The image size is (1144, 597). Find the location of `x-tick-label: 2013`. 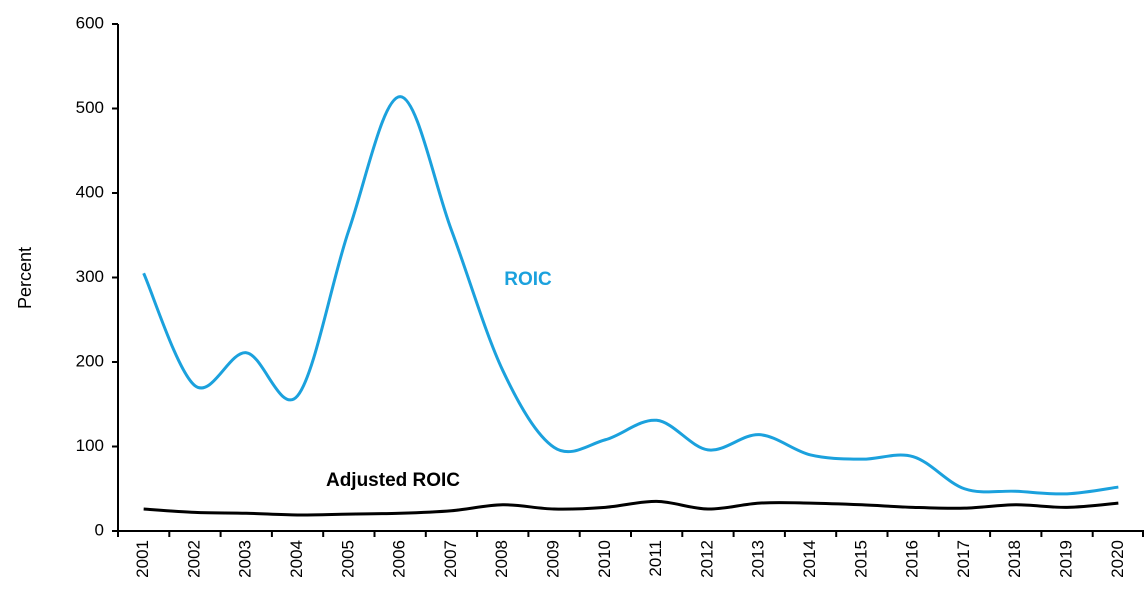

x-tick-label: 2013 is located at coordinates (758, 559).